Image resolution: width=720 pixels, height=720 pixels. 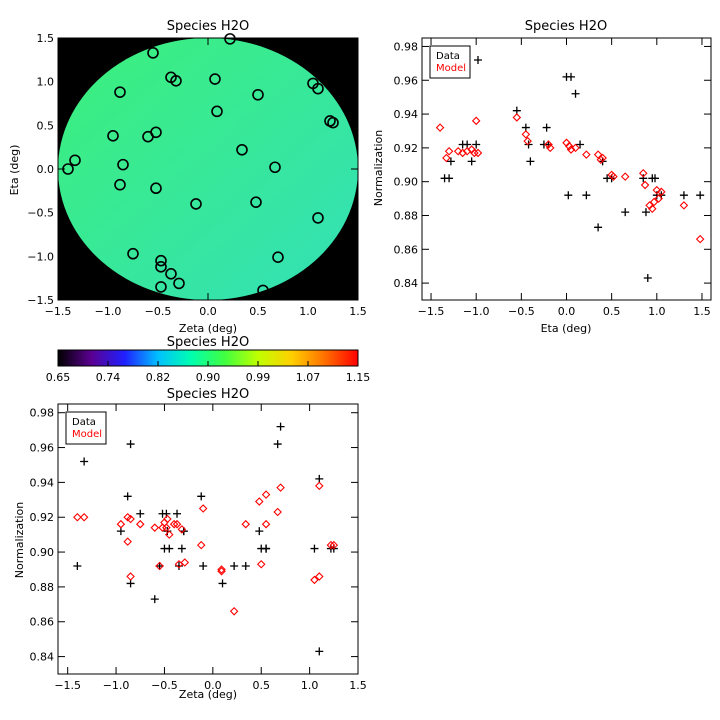 I want to click on eta-scatter-legend, so click(x=450, y=62).